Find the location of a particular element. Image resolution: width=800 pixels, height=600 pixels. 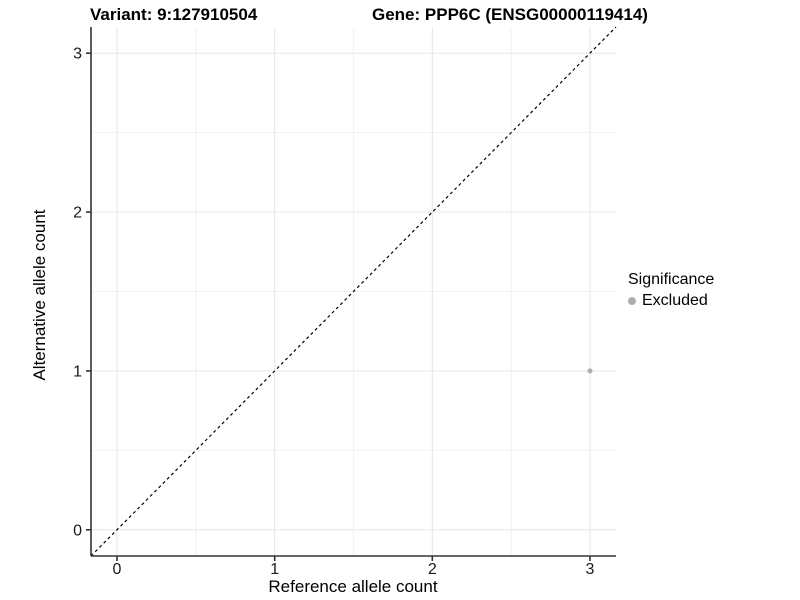

y-tick-label: 2 is located at coordinates (77, 213).